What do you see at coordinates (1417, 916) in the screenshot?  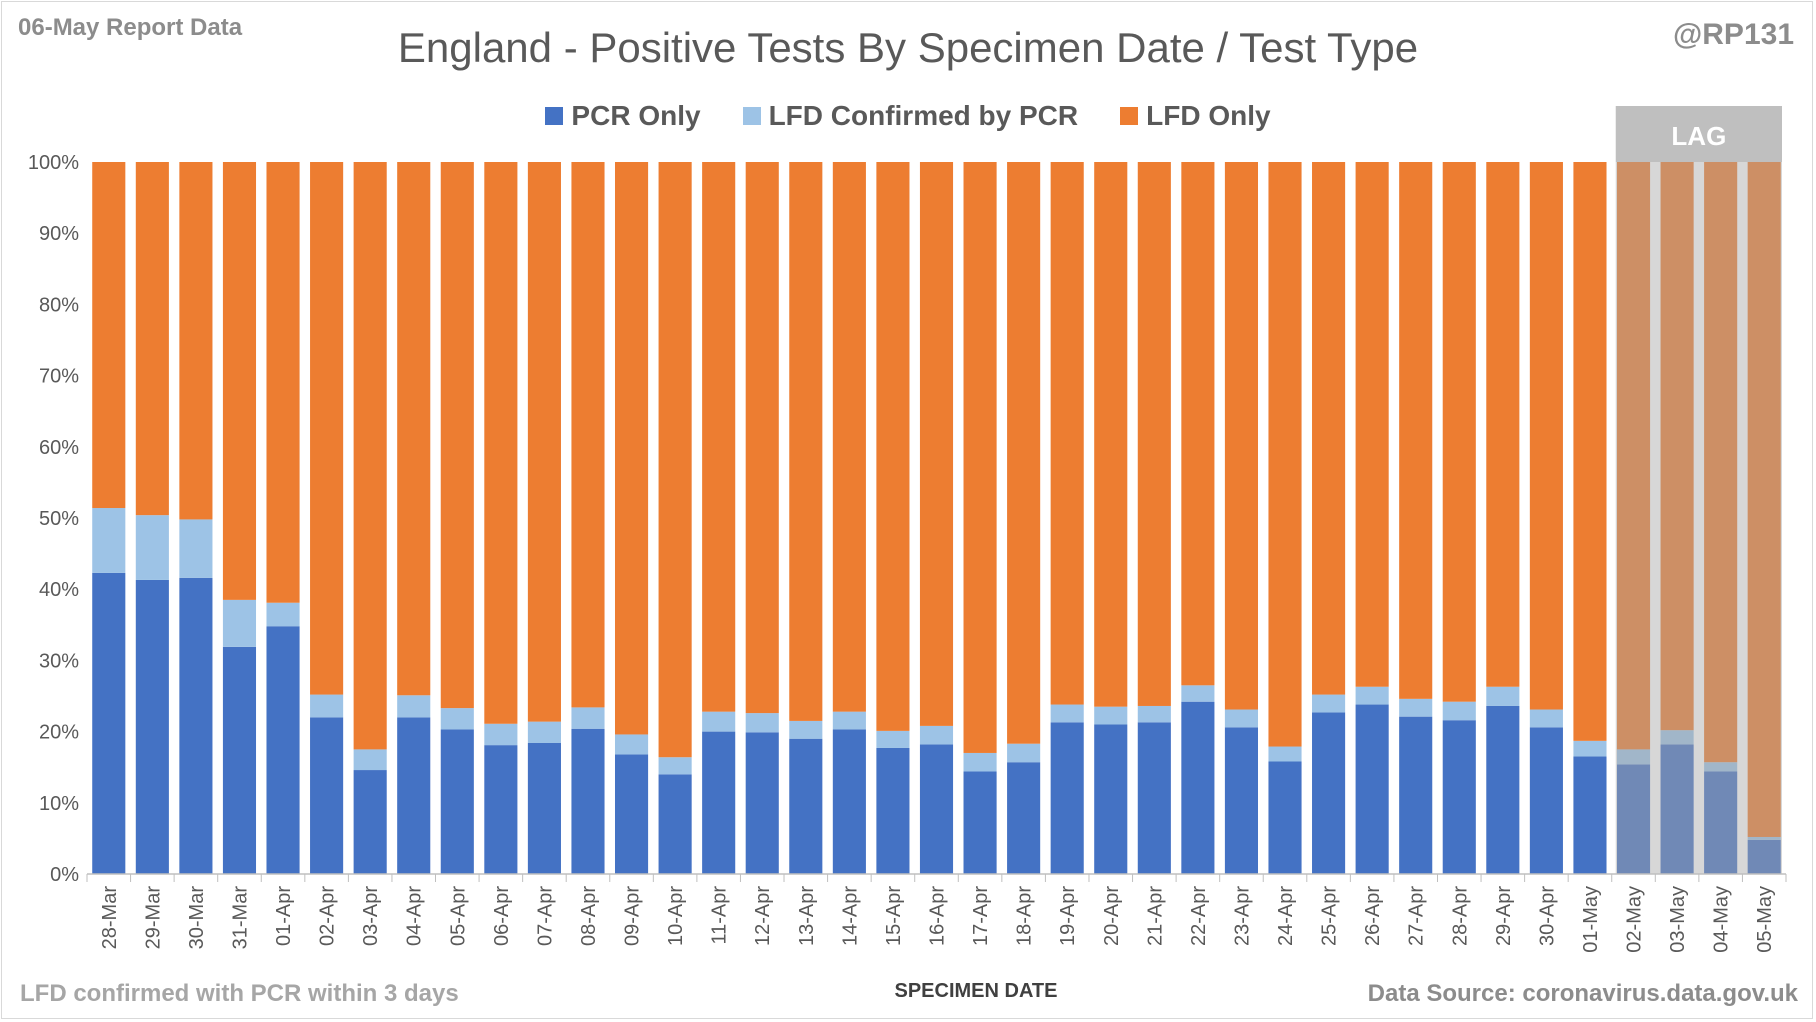 I see `x-tick-label: 27-Apr` at bounding box center [1417, 916].